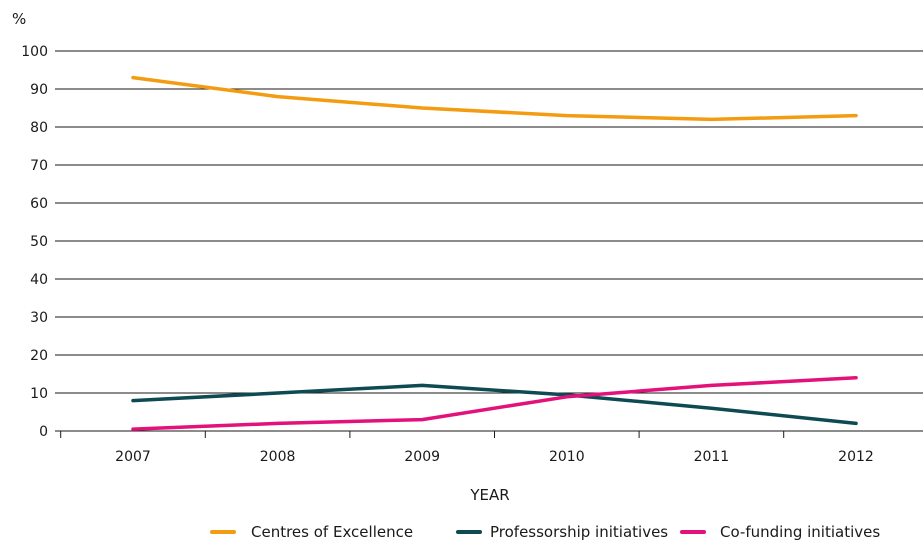  Describe the element at coordinates (133, 457) in the screenshot. I see `x-tick-label: 2007` at that location.